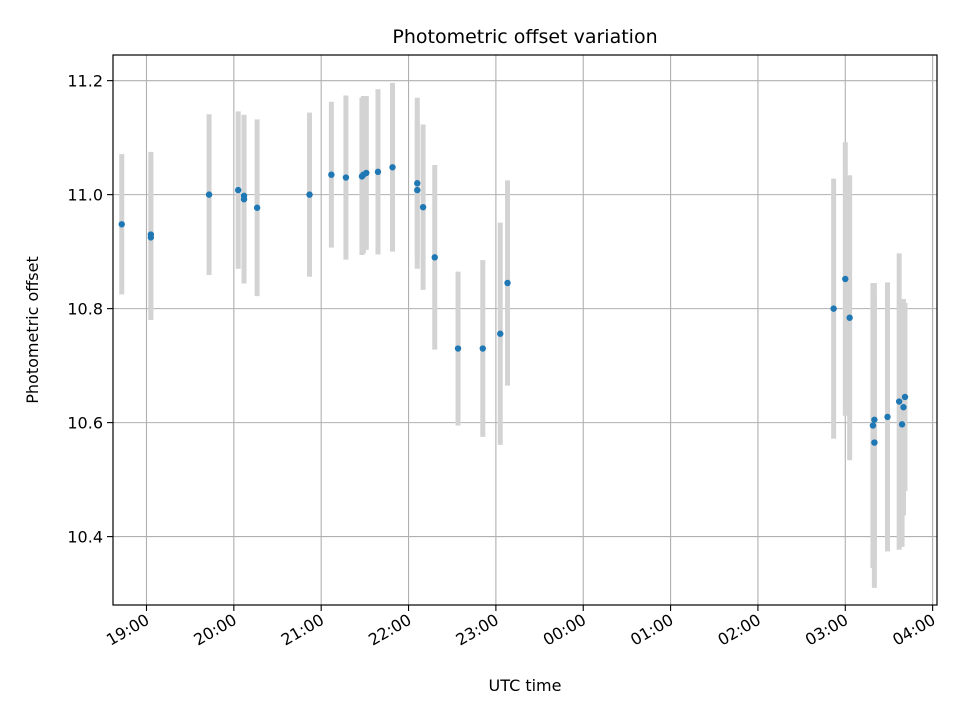 This screenshot has width=960, height=720. I want to click on y-tick-label: 10.4, so click(85, 537).